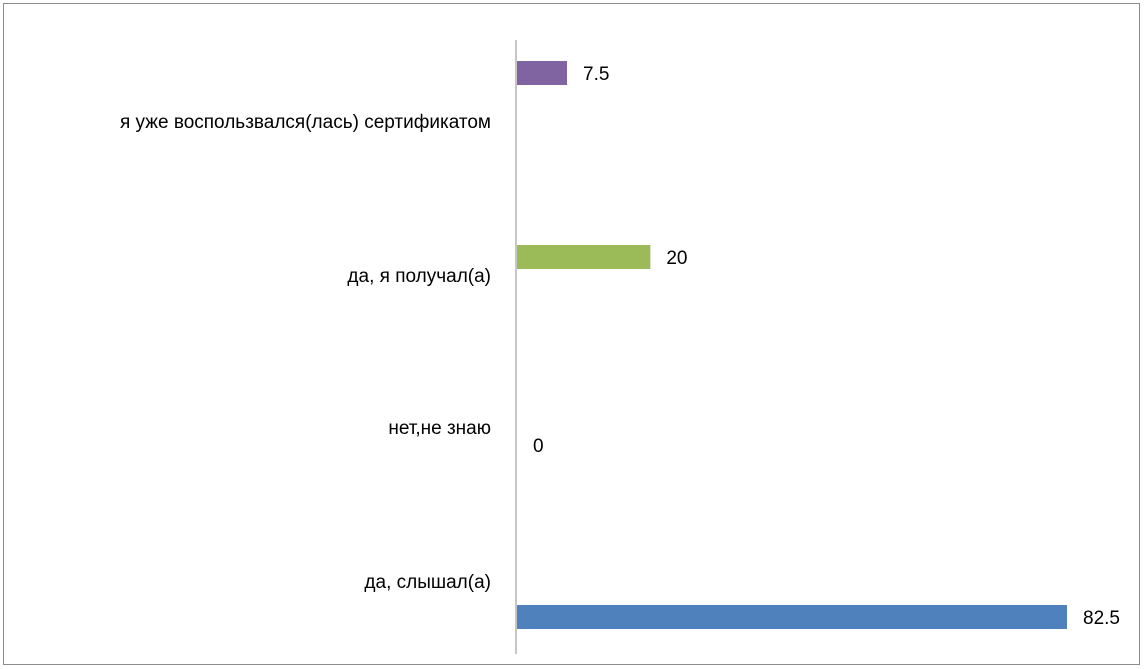  What do you see at coordinates (305, 122) in the screenshot?
I see `category-label-4: я уже воспользвался(лась) сертификатом` at bounding box center [305, 122].